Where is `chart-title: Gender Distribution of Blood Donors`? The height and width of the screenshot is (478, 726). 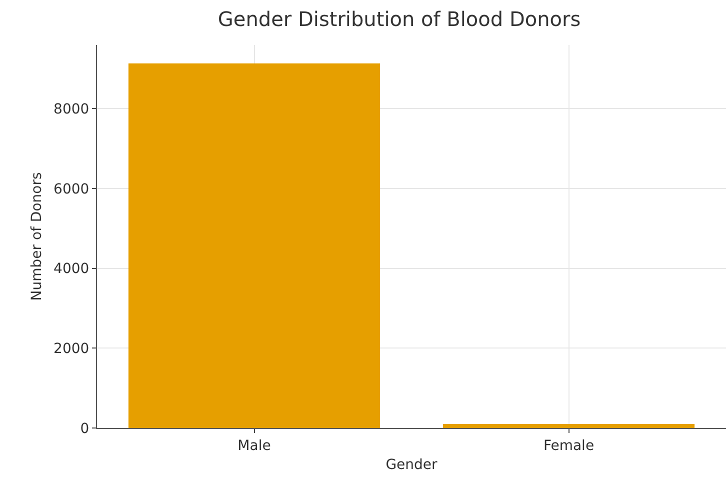
chart-title: Gender Distribution of Blood Donors is located at coordinates (399, 18).